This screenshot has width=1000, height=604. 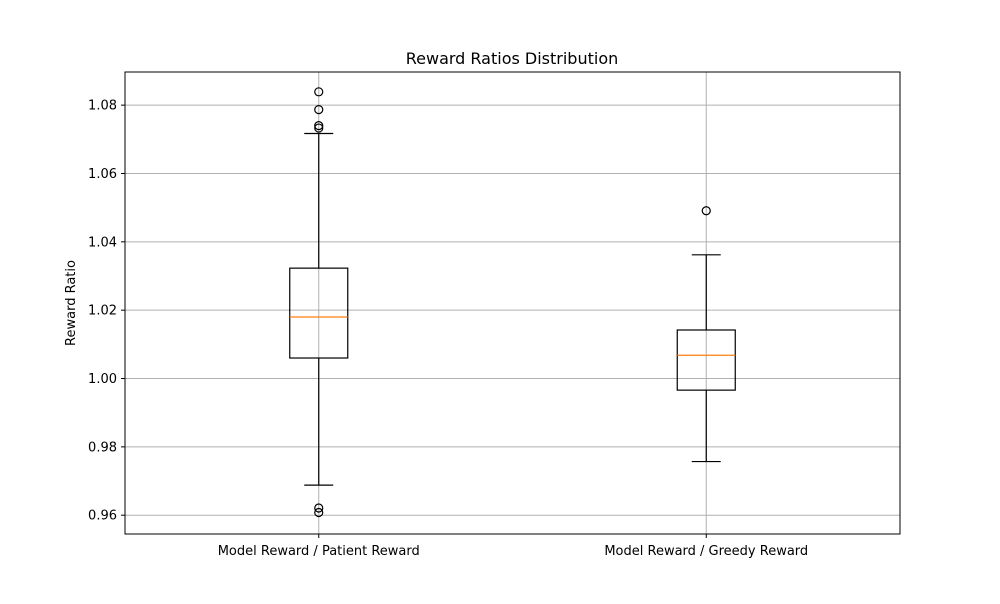 I want to click on x-tick-label: Model Reward / Patient Reward, so click(x=319, y=551).